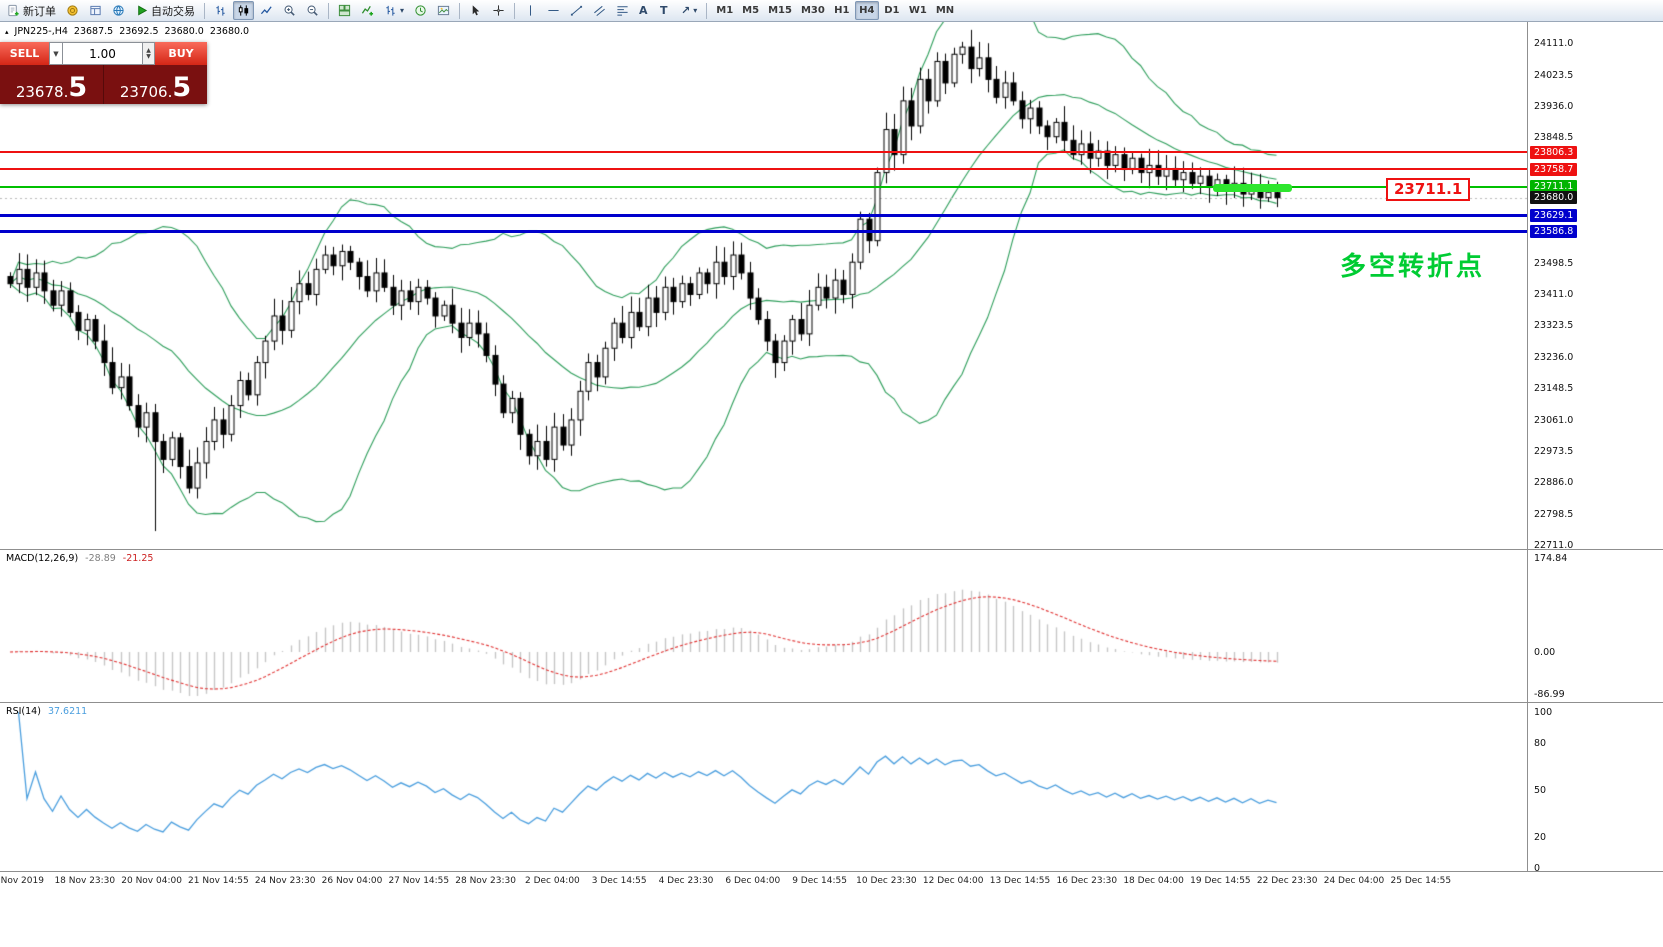 This screenshot has height=947, width=1663. Describe the element at coordinates (39, 91) in the screenshot. I see `sell-price-main: 23678` at that location.